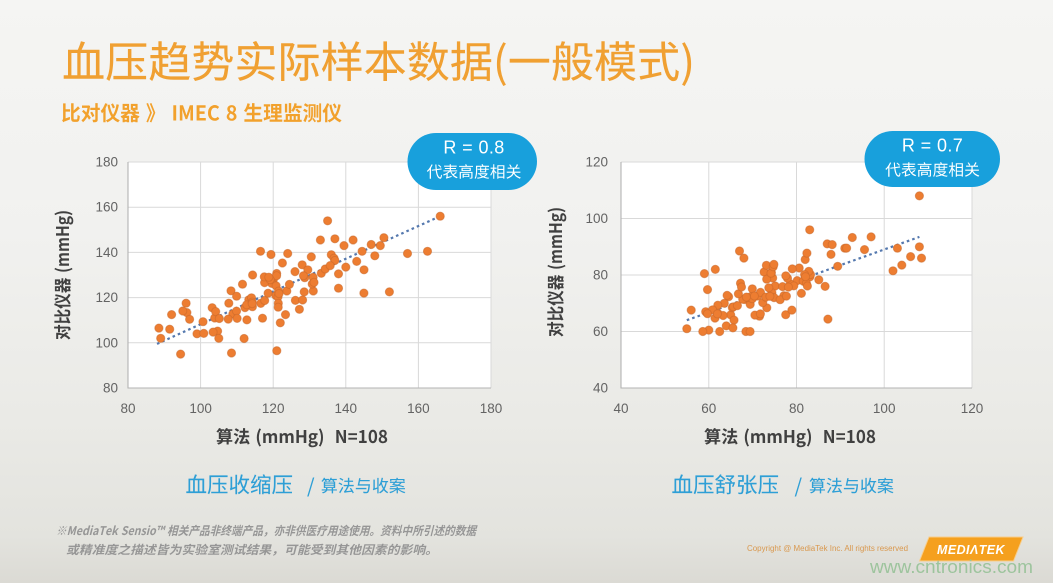 The width and height of the screenshot is (1053, 583). I want to click on svg-text: MEDIΛTEK, so click(971, 549).